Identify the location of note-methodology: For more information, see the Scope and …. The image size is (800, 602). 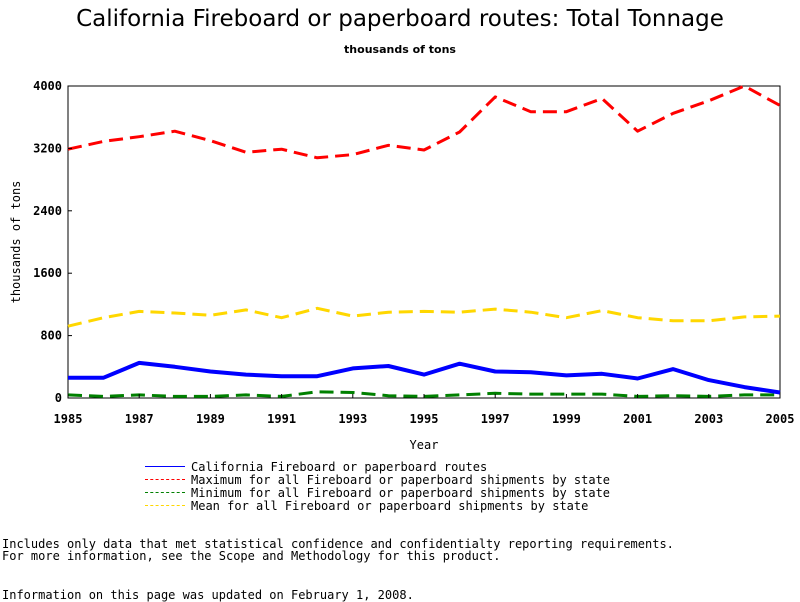
(251, 556).